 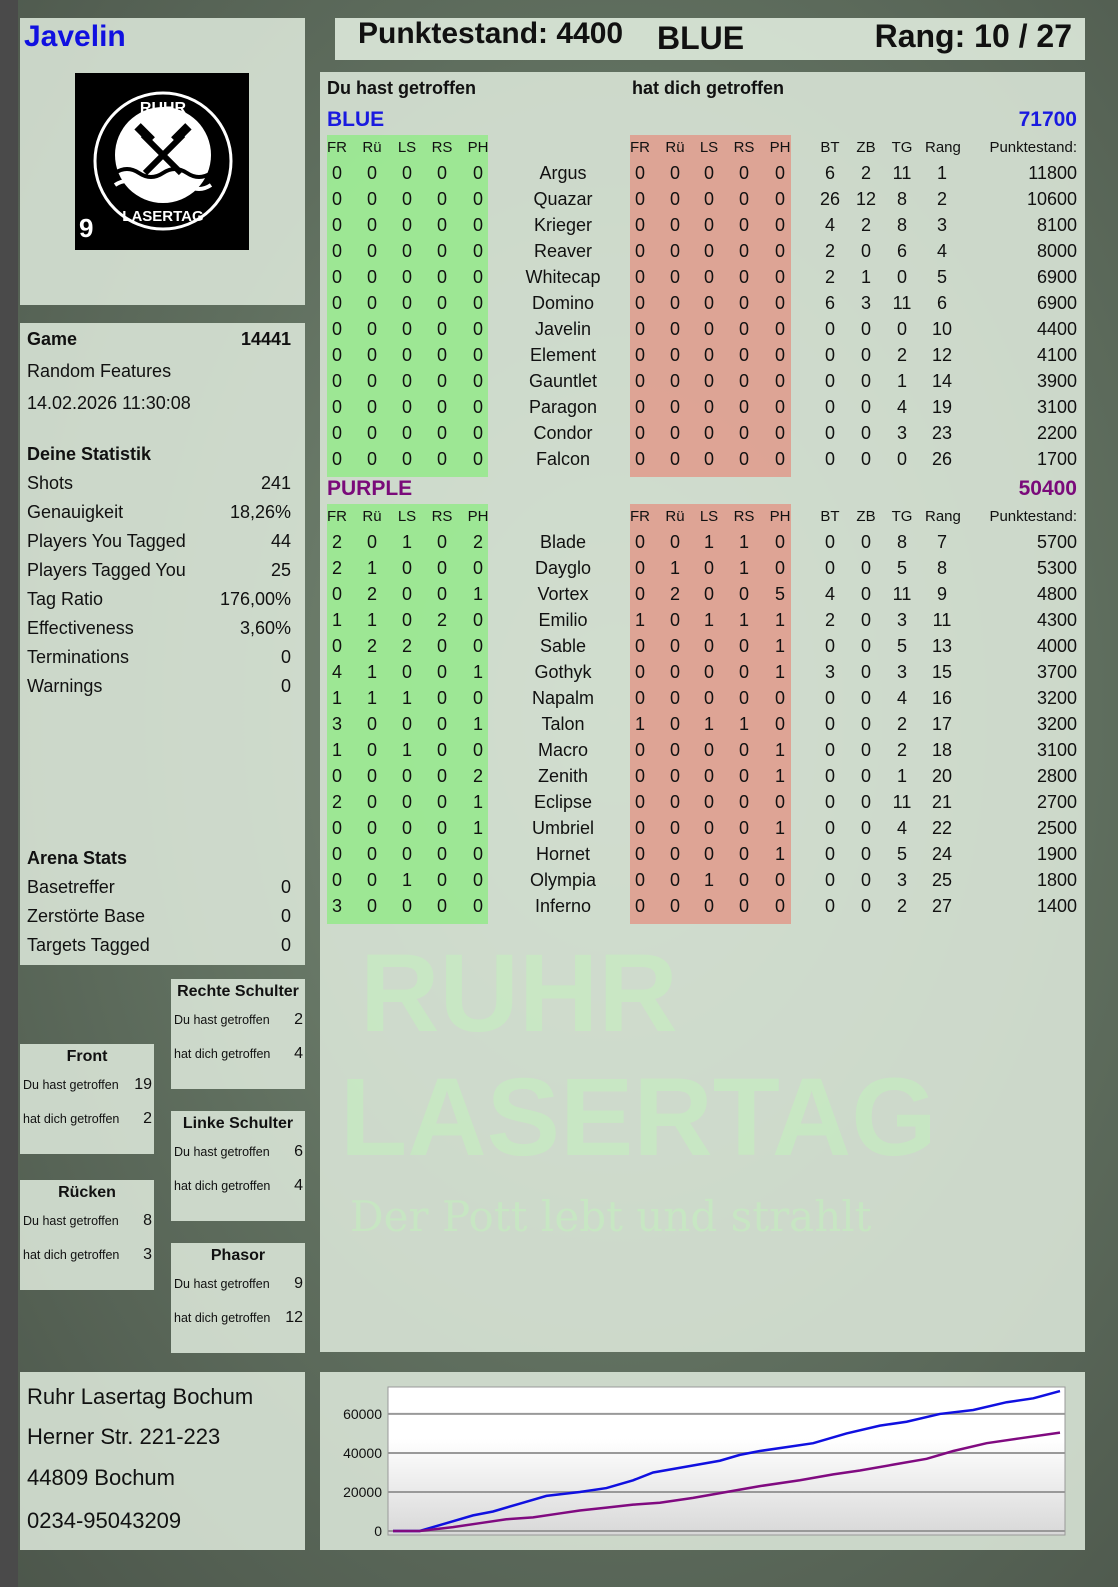 I want to click on player-name-cell: Inferno, so click(x=563, y=906).